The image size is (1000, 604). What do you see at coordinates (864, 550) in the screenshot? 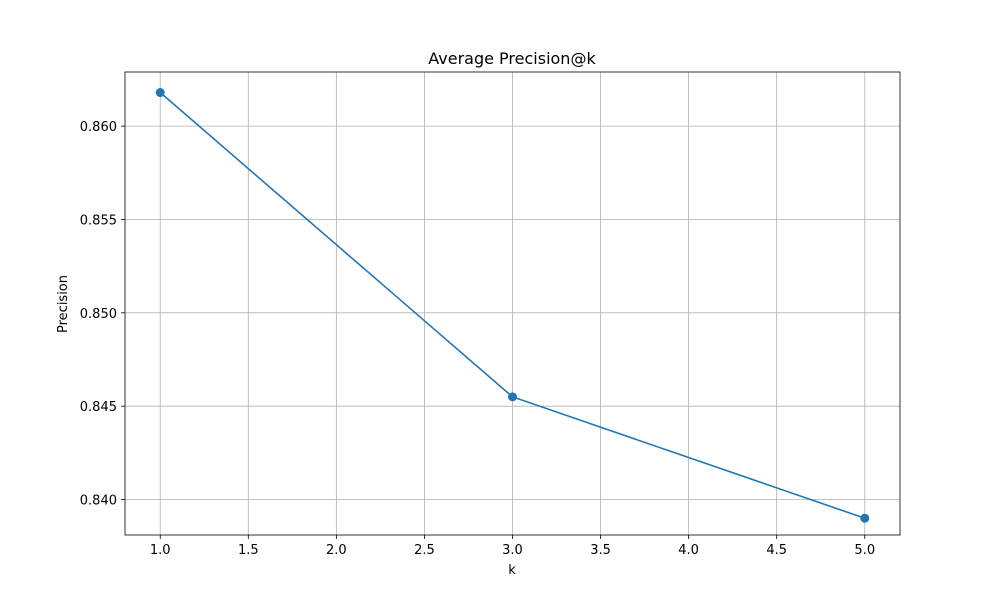
I see `x-tick-label: 5.0` at bounding box center [864, 550].